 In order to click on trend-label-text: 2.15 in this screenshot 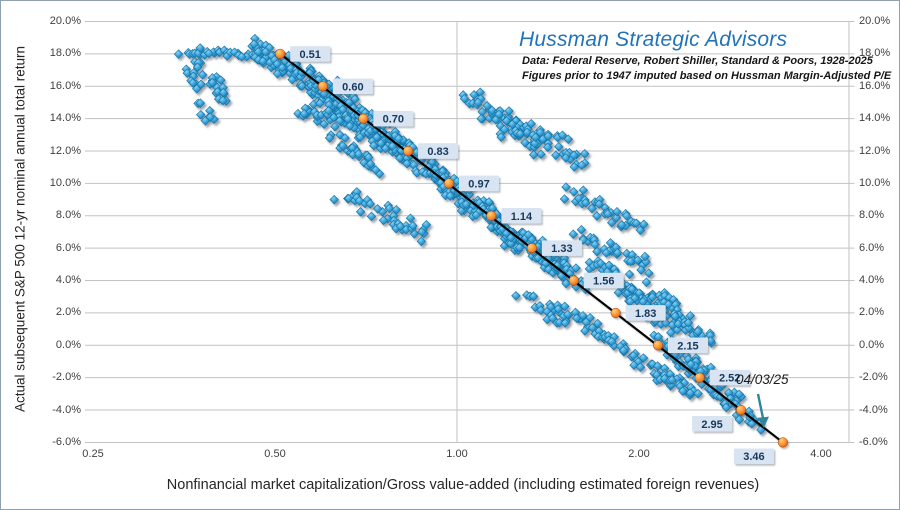, I will do `click(687, 346)`.